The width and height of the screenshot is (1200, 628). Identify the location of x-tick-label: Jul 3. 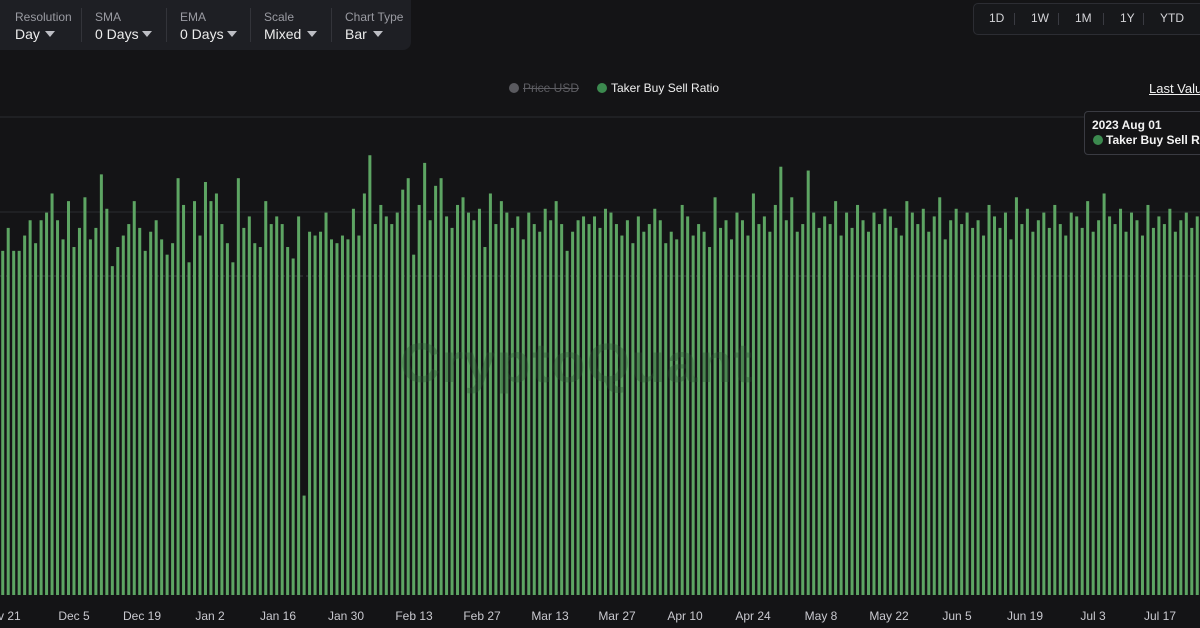
(1093, 616).